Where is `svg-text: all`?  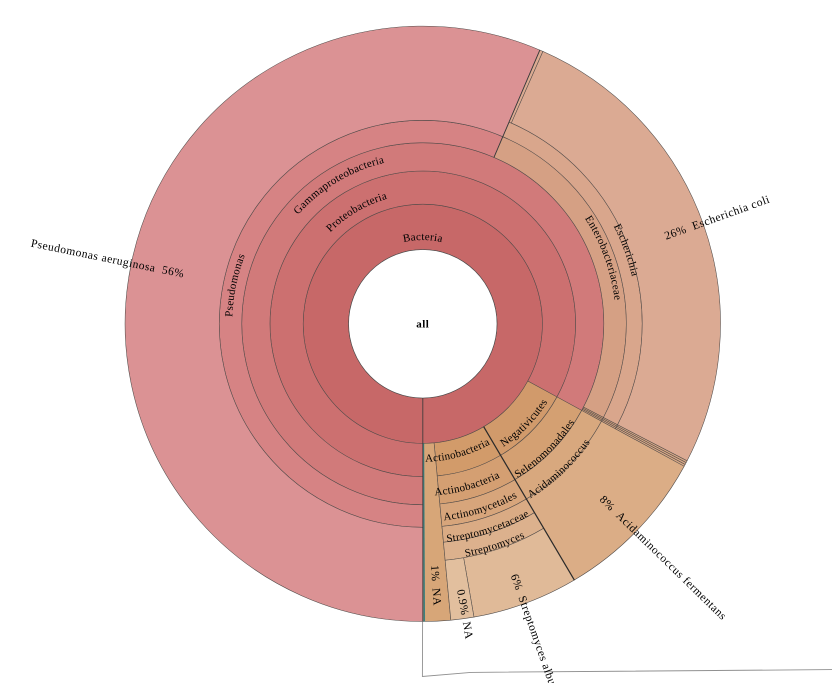 svg-text: all is located at coordinates (422, 325).